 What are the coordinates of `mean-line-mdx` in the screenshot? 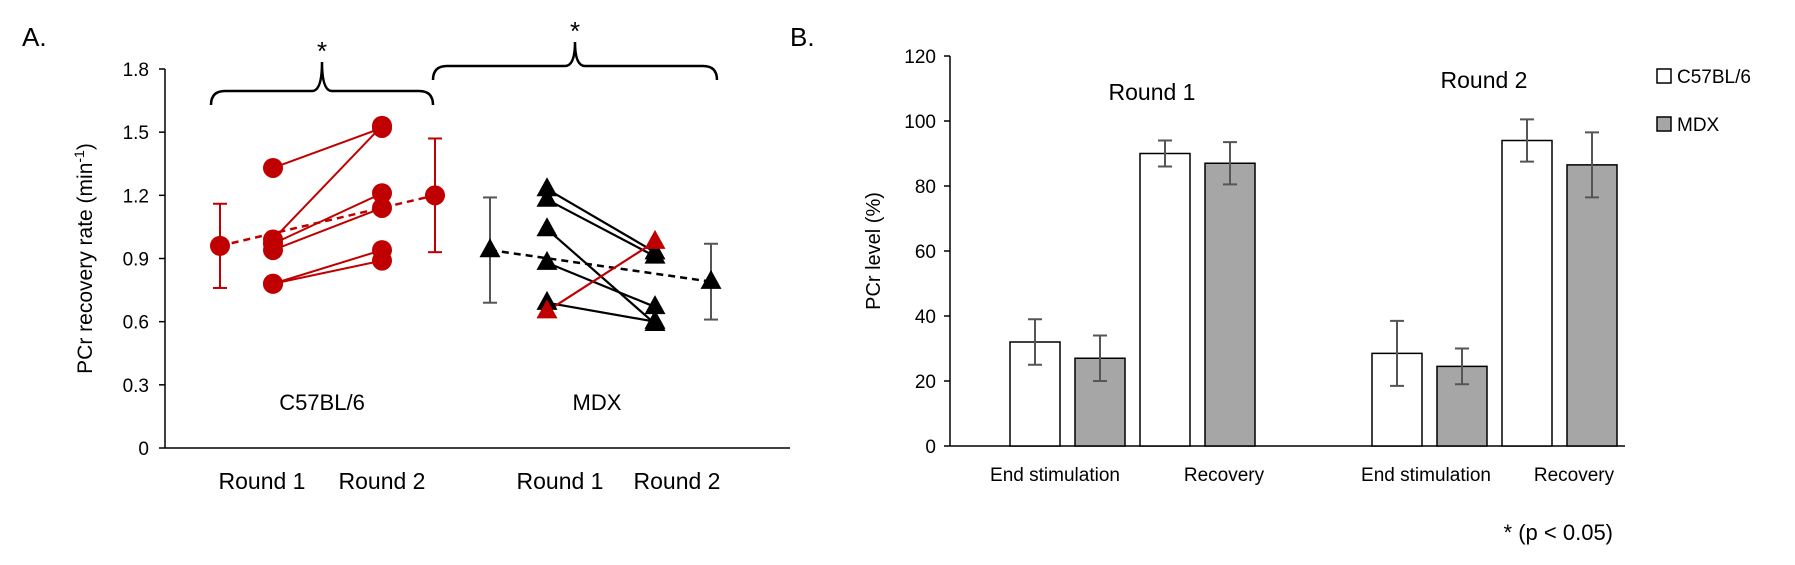 It's located at (600, 265).